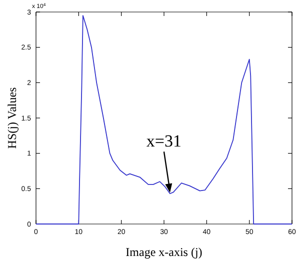 The width and height of the screenshot is (302, 266). Describe the element at coordinates (164, 141) in the screenshot. I see `annotation: x=31` at that location.